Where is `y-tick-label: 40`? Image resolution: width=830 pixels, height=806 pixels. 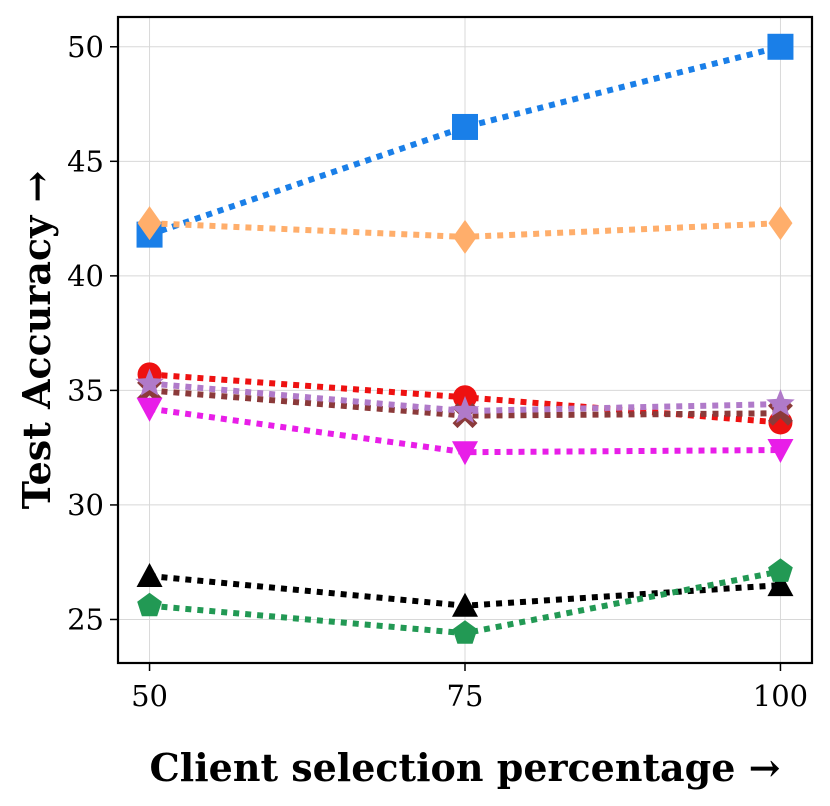 y-tick-label: 40 is located at coordinates (85, 276).